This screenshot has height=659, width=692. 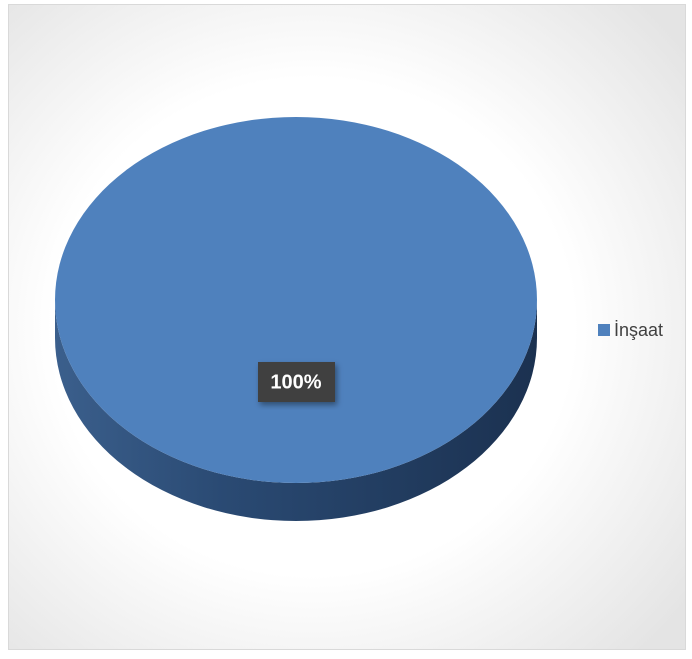 What do you see at coordinates (604, 330) in the screenshot?
I see `legend-swatch` at bounding box center [604, 330].